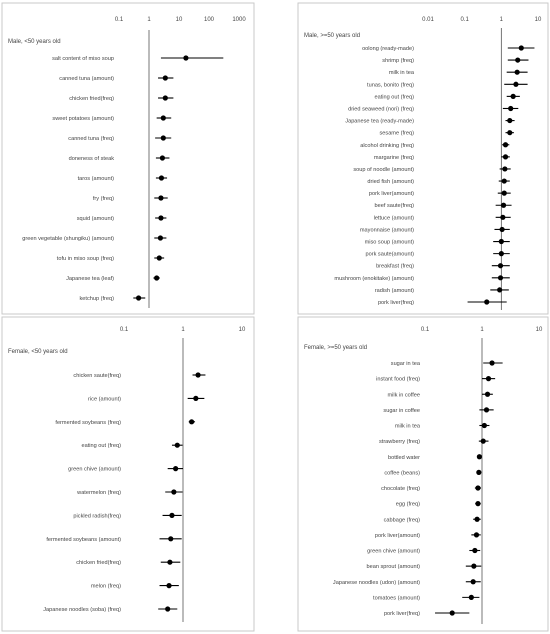 The width and height of the screenshot is (550, 634). Describe the element at coordinates (455, 60) in the screenshot. I see `forest-row: shrimp (freq)` at that location.